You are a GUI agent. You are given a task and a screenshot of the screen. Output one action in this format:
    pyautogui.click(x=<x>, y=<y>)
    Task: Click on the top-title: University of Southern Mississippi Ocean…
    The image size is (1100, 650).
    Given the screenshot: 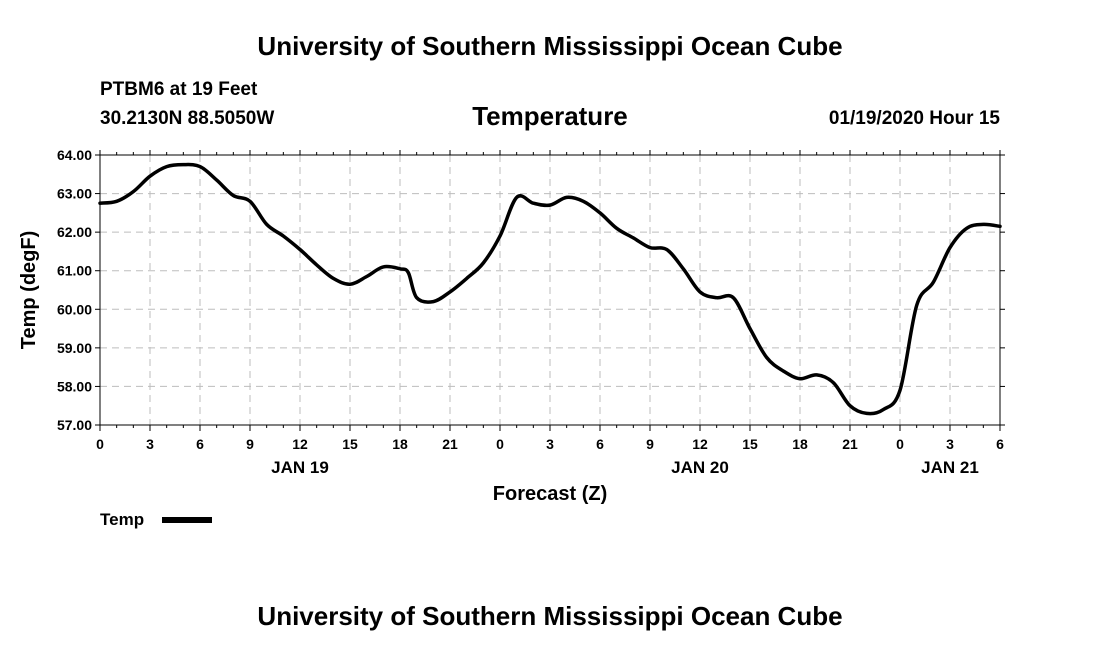 What is the action you would take?
    pyautogui.click(x=549, y=46)
    